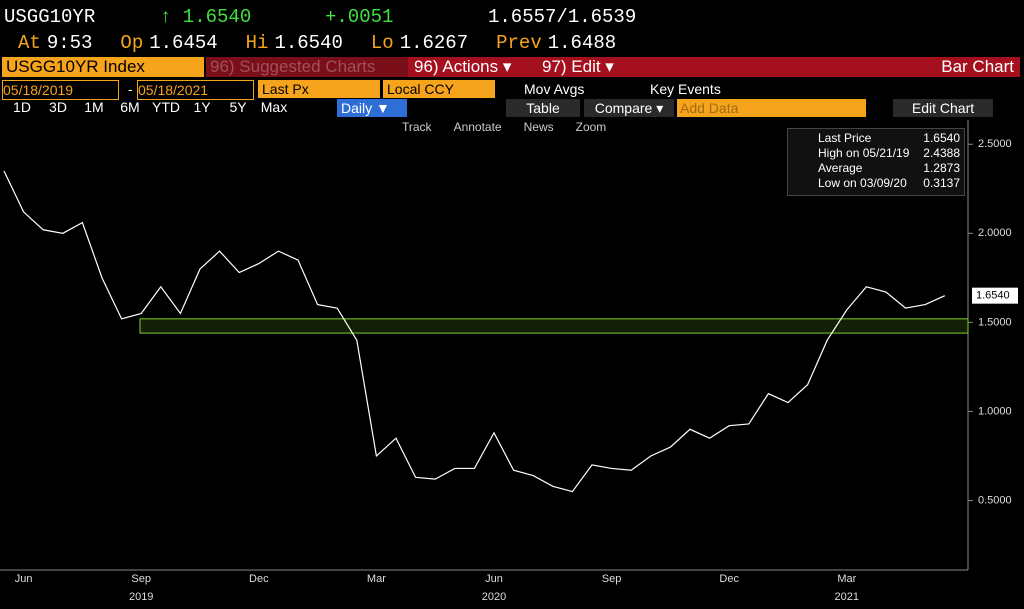 The height and width of the screenshot is (609, 1024). I want to click on tools: Track Annotate News Zoom, so click(493, 127).